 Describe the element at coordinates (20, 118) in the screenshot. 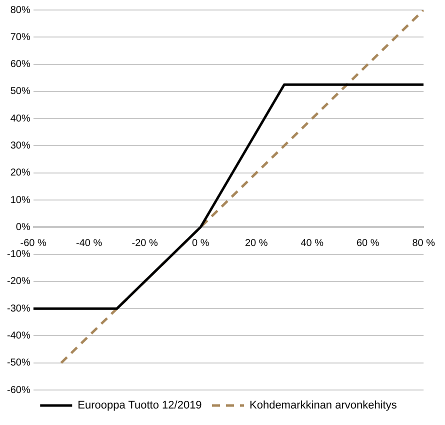

I see `y-tick-label: 40%` at that location.